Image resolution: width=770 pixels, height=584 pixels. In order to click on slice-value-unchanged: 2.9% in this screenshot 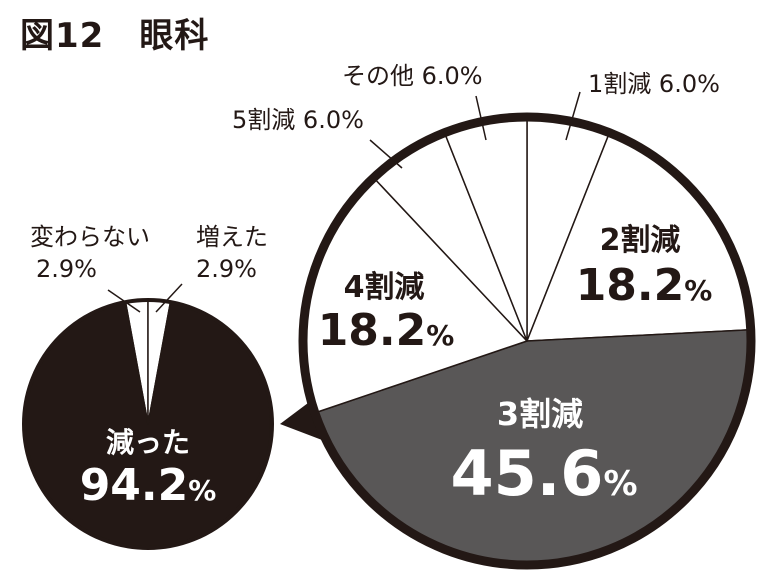, I will do `click(66, 269)`.